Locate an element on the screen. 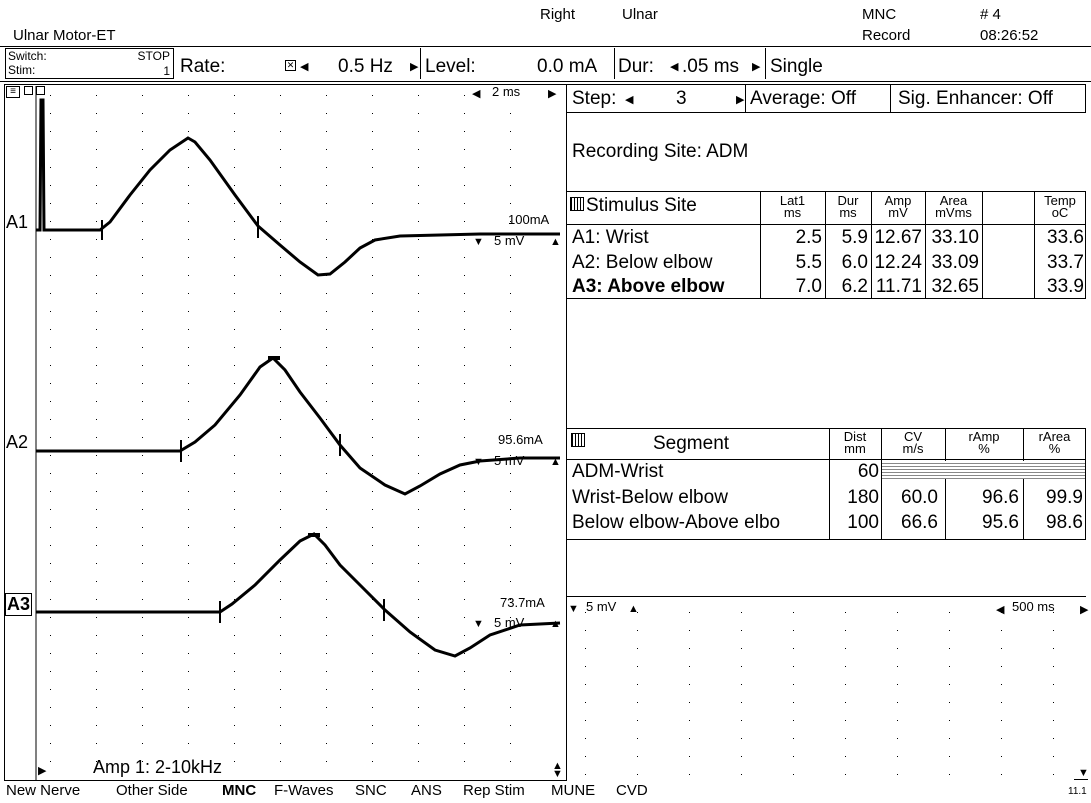 Image resolution: width=1091 pixels, height=803 pixels. trace-label-a1: A1 is located at coordinates (17, 222).